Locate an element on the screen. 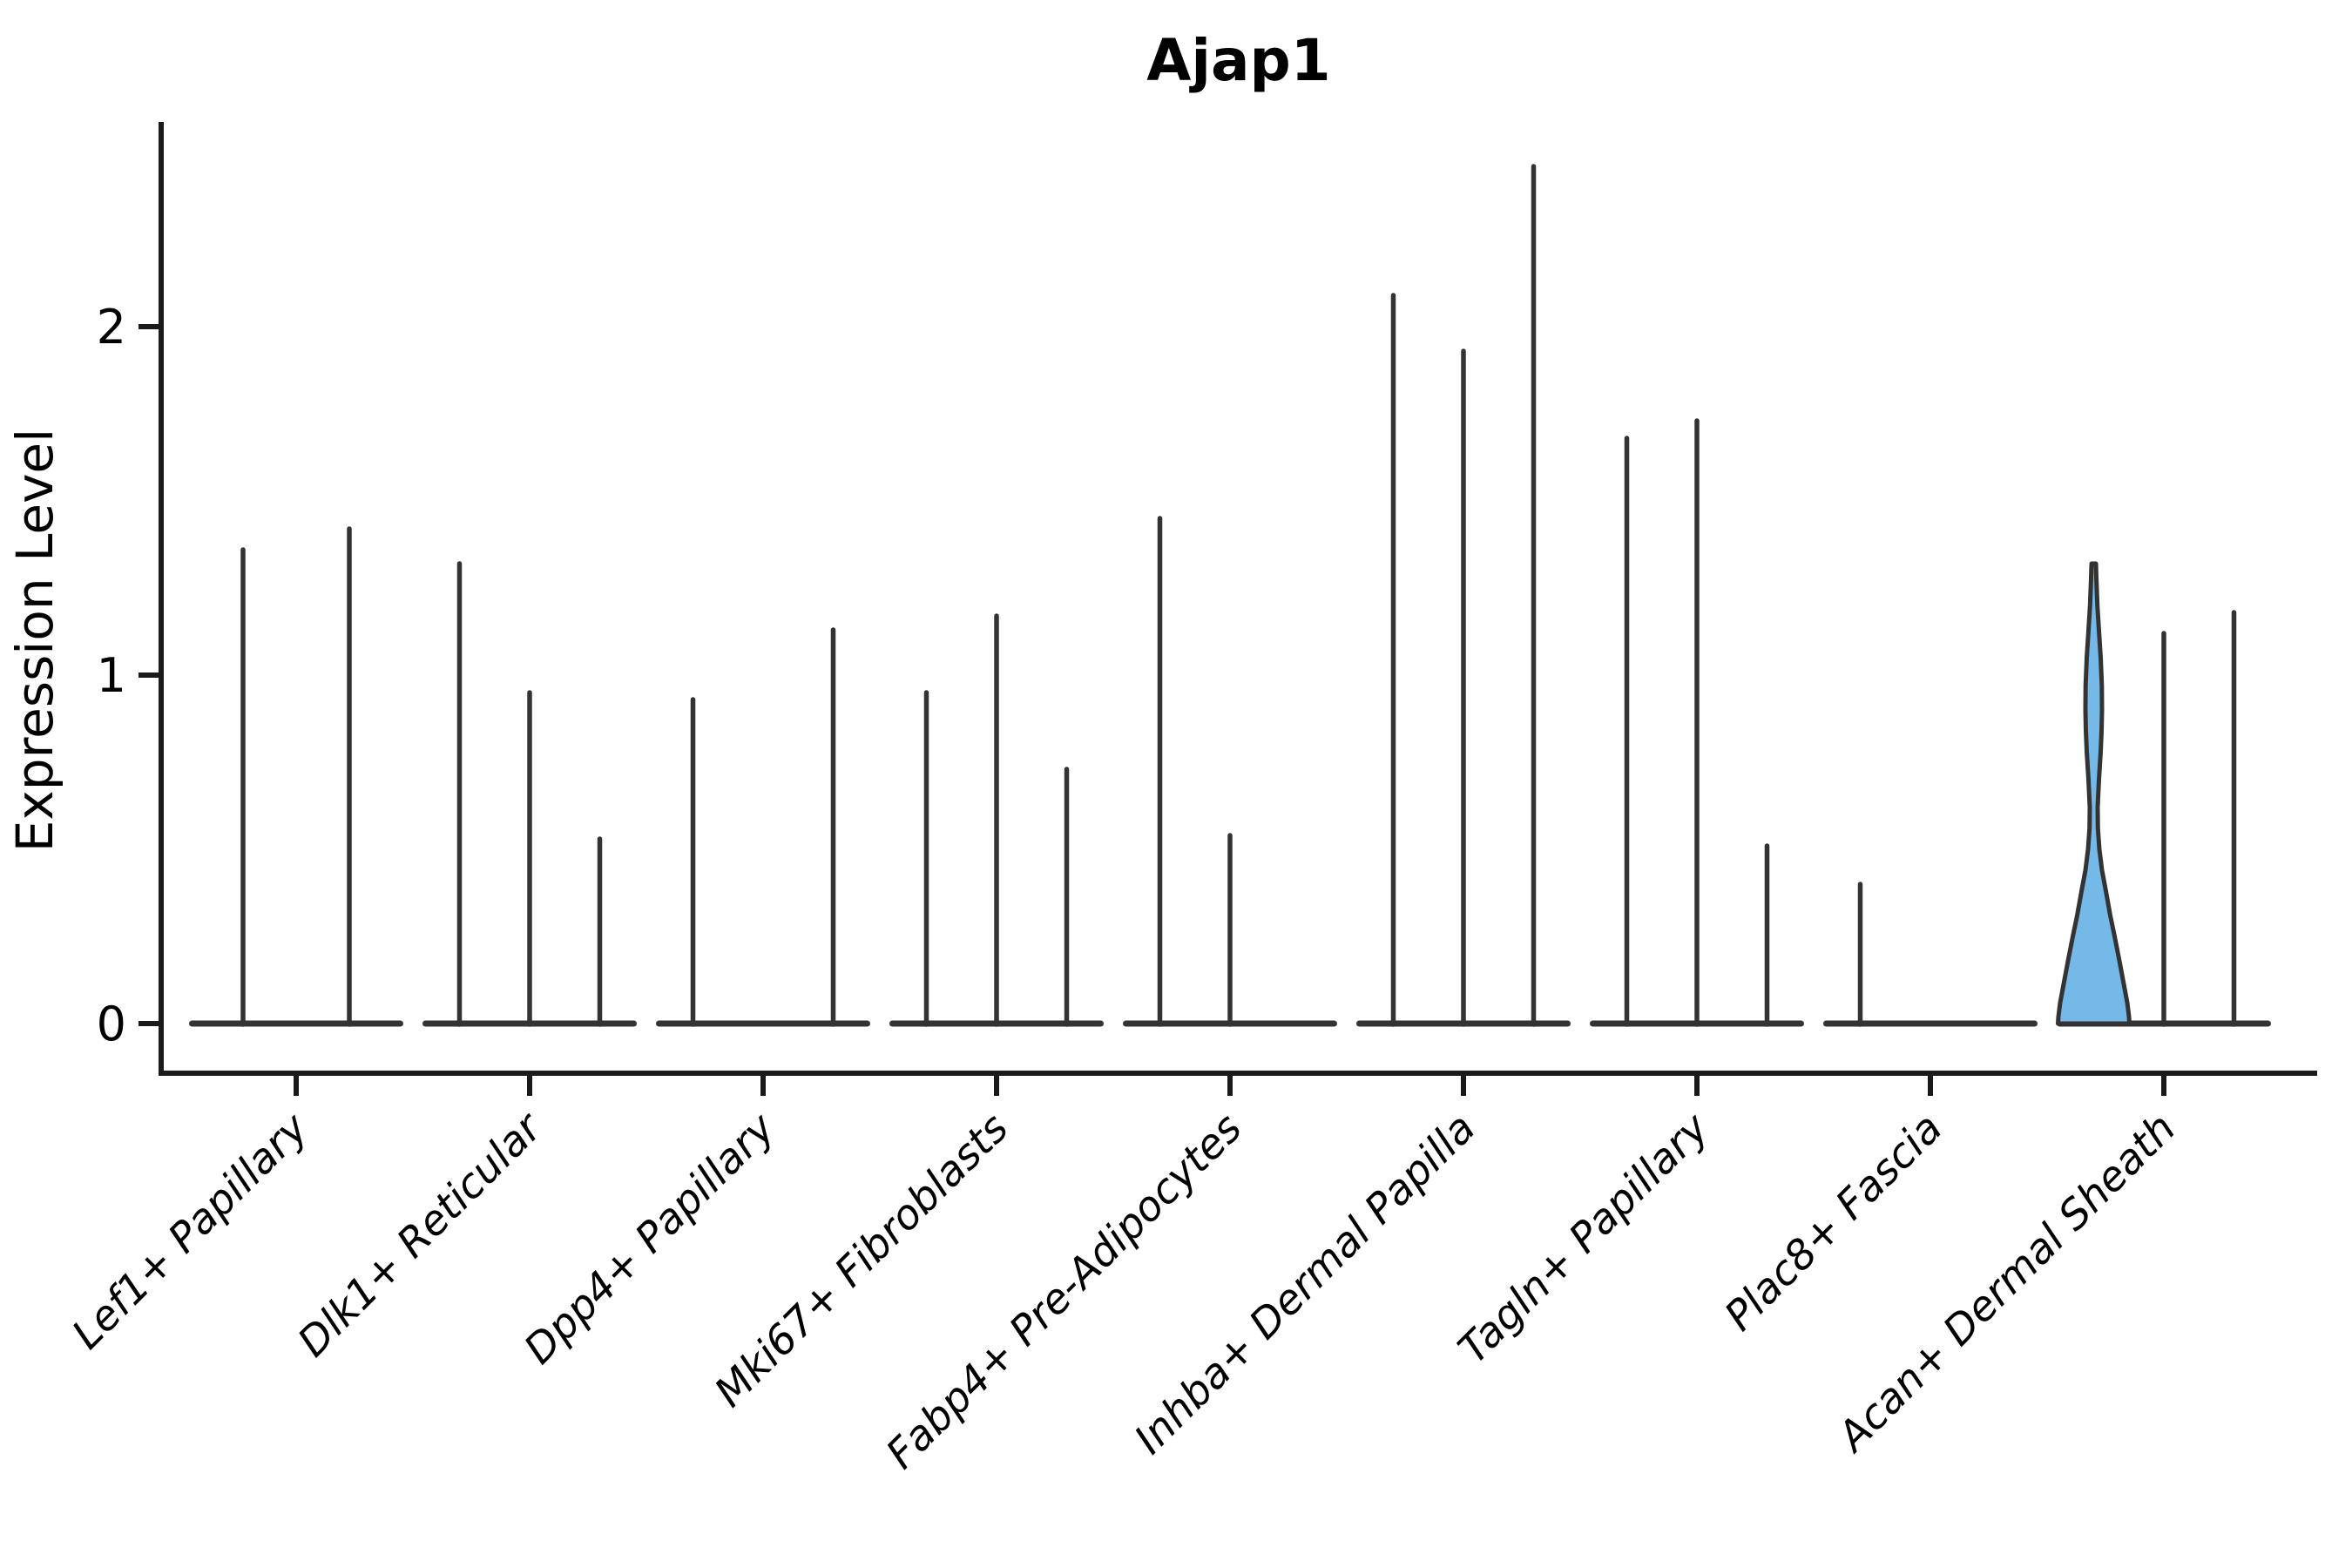 The image size is (2352, 1568). x-tick-label: Tagln+ Papillary is located at coordinates (1585, 1239).